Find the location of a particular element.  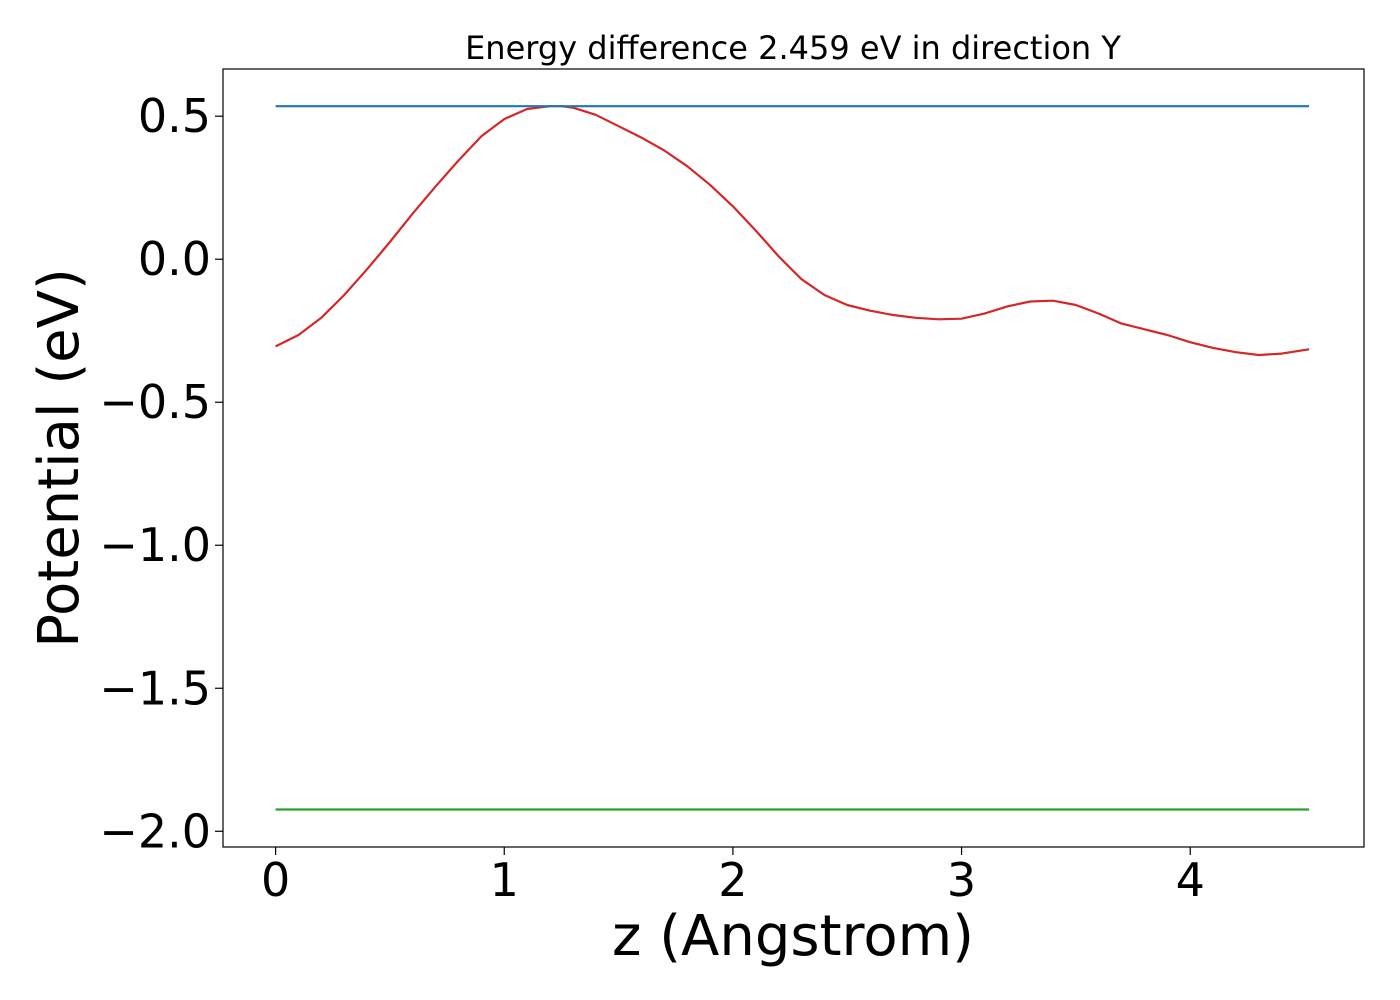

x-tick-label: 3 is located at coordinates (961, 880).